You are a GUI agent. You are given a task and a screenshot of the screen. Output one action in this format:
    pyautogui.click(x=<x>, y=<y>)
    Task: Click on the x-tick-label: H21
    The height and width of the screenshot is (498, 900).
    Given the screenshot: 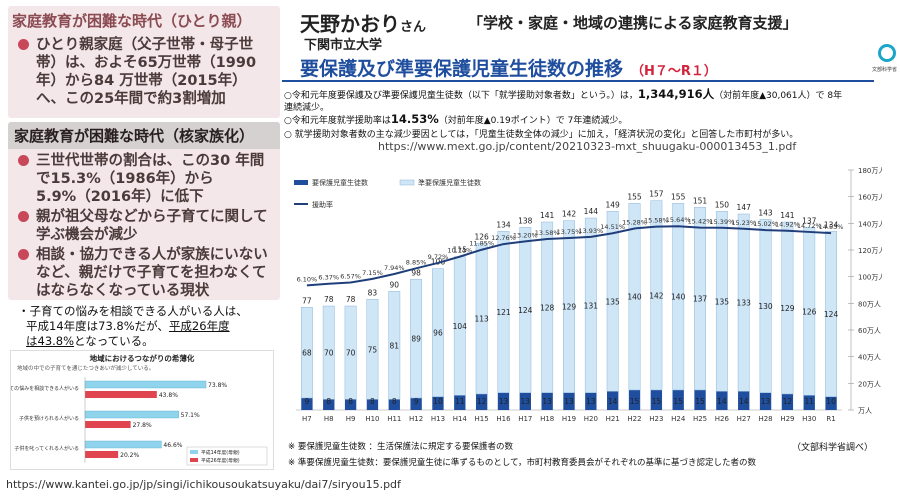 What is the action you would take?
    pyautogui.click(x=613, y=419)
    